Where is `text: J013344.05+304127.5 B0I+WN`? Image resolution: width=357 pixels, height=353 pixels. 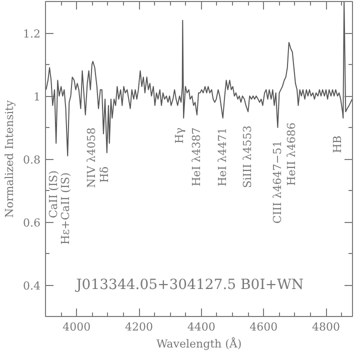 text: J013344.05+304127.5 B0I+WN is located at coordinates (189, 285).